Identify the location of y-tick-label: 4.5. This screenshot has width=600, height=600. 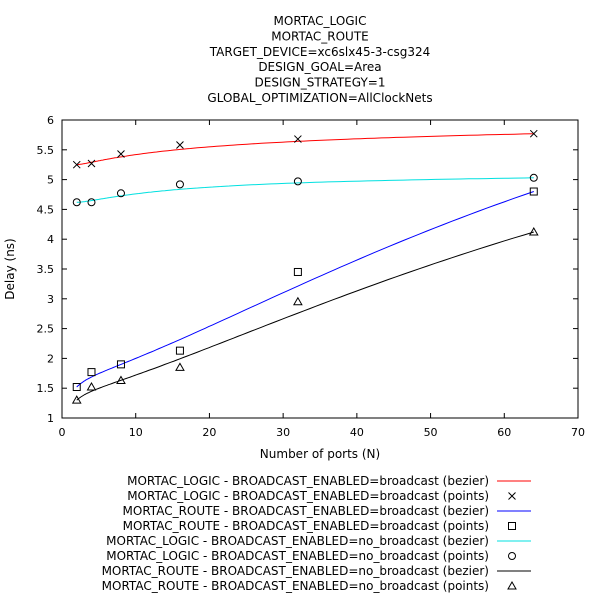
(46, 209).